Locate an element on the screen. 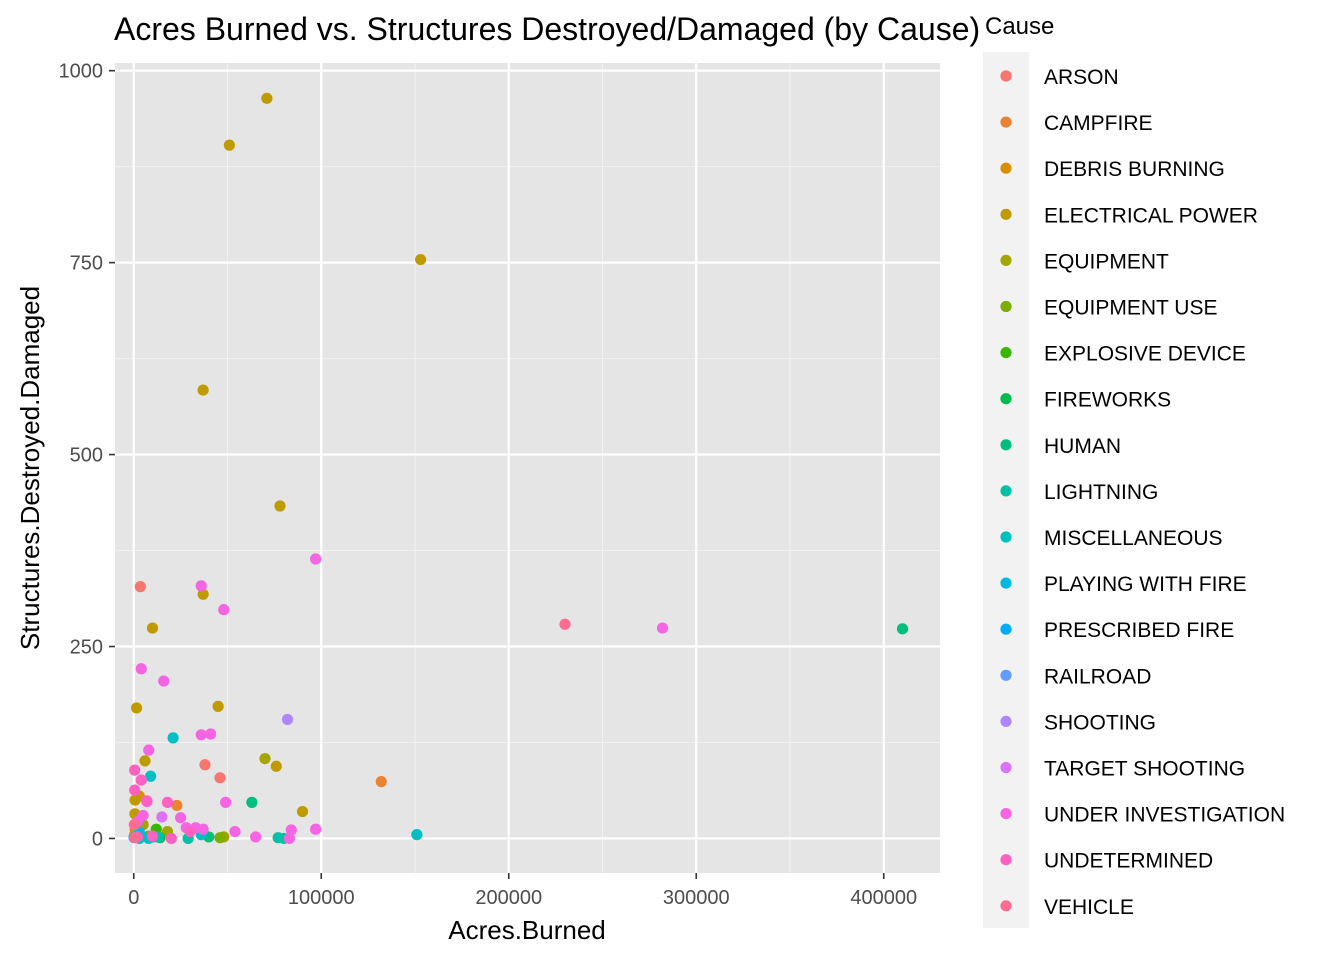 The width and height of the screenshot is (1344, 960). point-equipment-use is located at coordinates (220, 838).